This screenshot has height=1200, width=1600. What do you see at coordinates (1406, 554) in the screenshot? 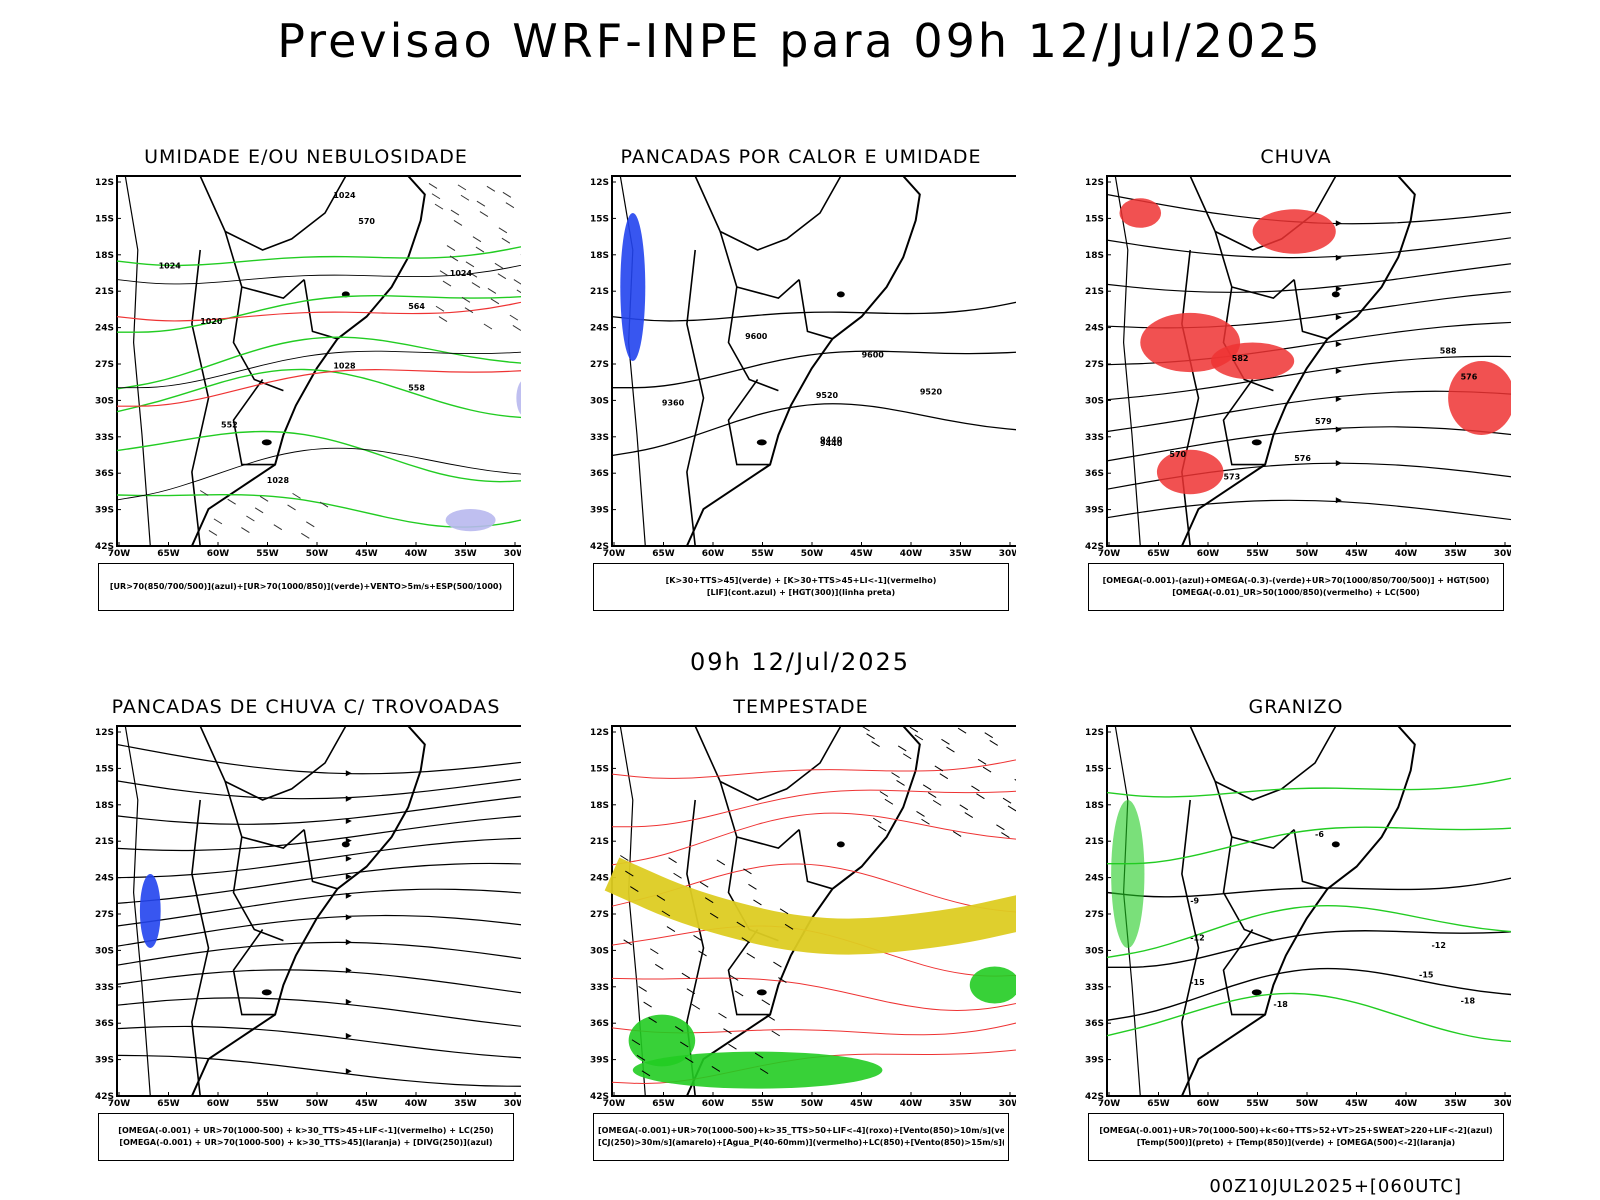
I see `lon-tick-label: 40W` at bounding box center [1406, 554].